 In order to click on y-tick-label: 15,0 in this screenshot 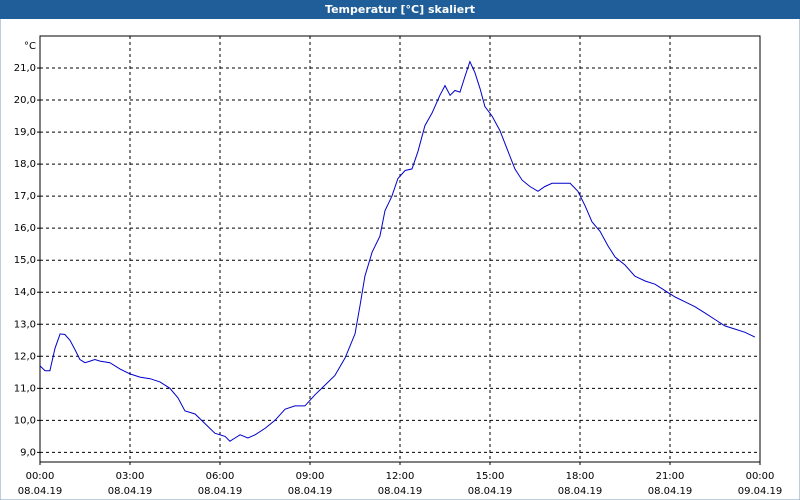, I will do `click(25, 260)`.